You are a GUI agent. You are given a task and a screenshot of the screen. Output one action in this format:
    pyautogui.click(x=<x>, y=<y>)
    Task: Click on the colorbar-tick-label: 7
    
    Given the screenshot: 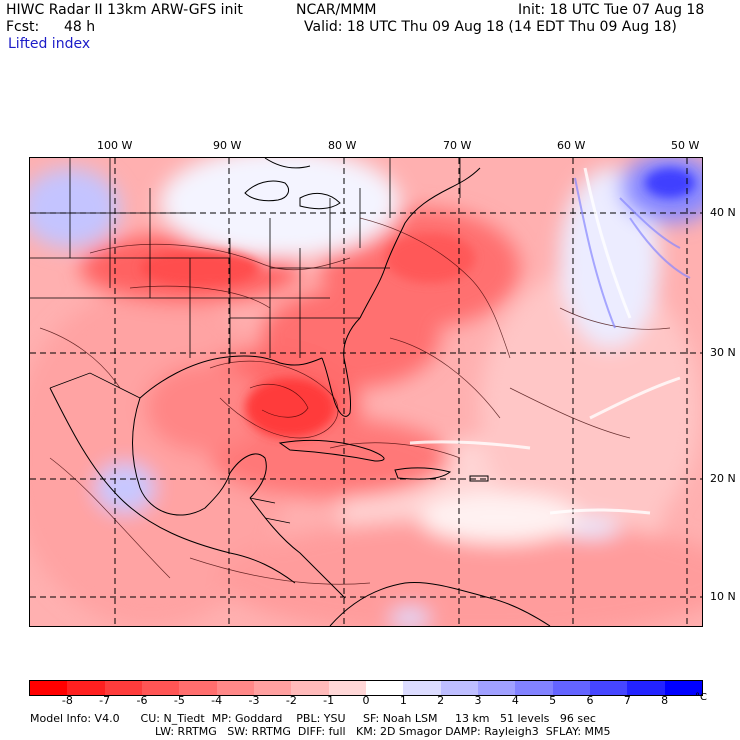 What is the action you would take?
    pyautogui.click(x=627, y=700)
    